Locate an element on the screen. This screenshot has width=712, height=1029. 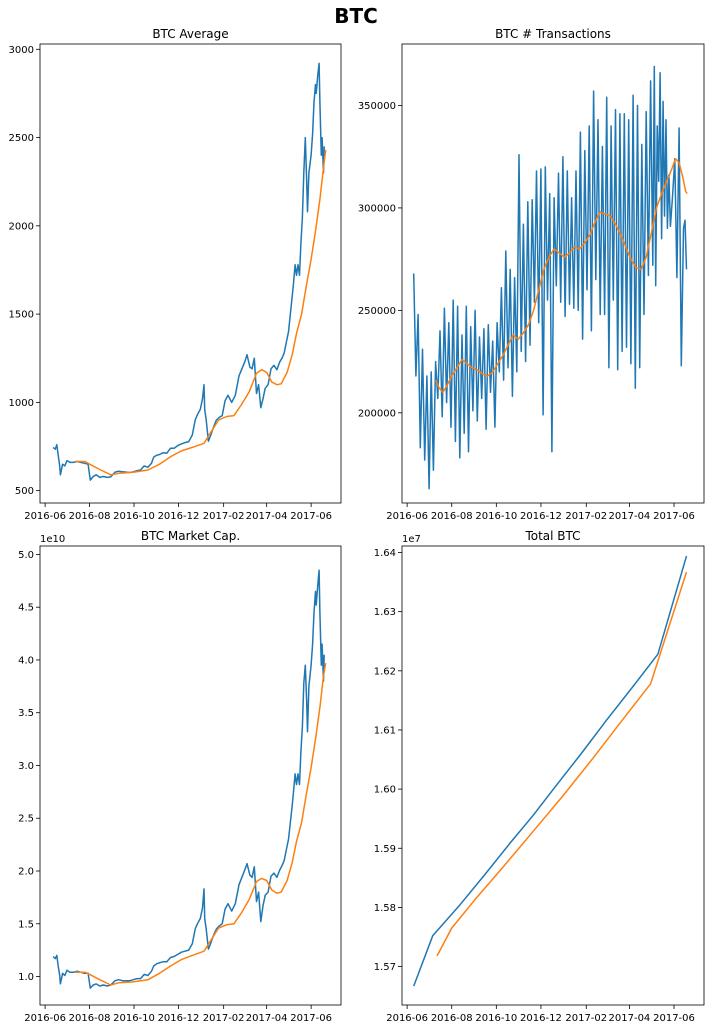
y-tick-label: 1000 is located at coordinates (21, 403).